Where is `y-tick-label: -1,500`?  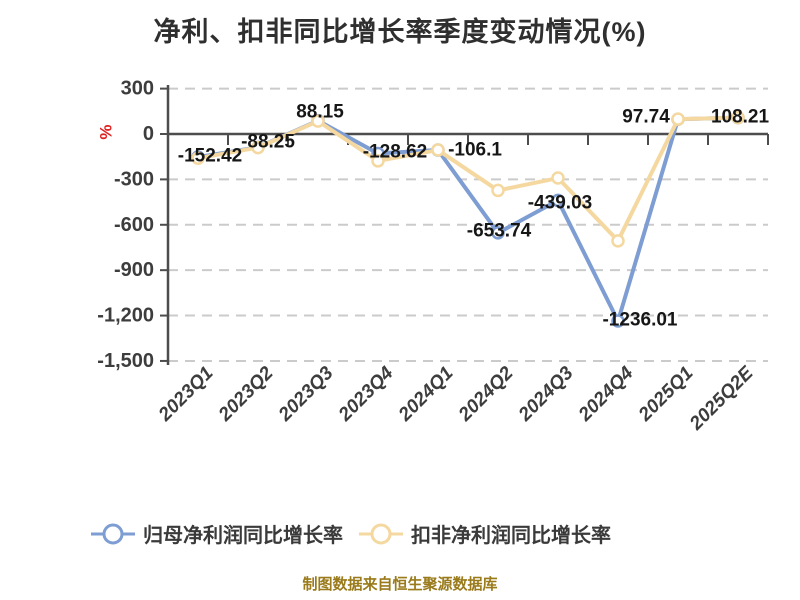
y-tick-label: -1,500 is located at coordinates (125, 361).